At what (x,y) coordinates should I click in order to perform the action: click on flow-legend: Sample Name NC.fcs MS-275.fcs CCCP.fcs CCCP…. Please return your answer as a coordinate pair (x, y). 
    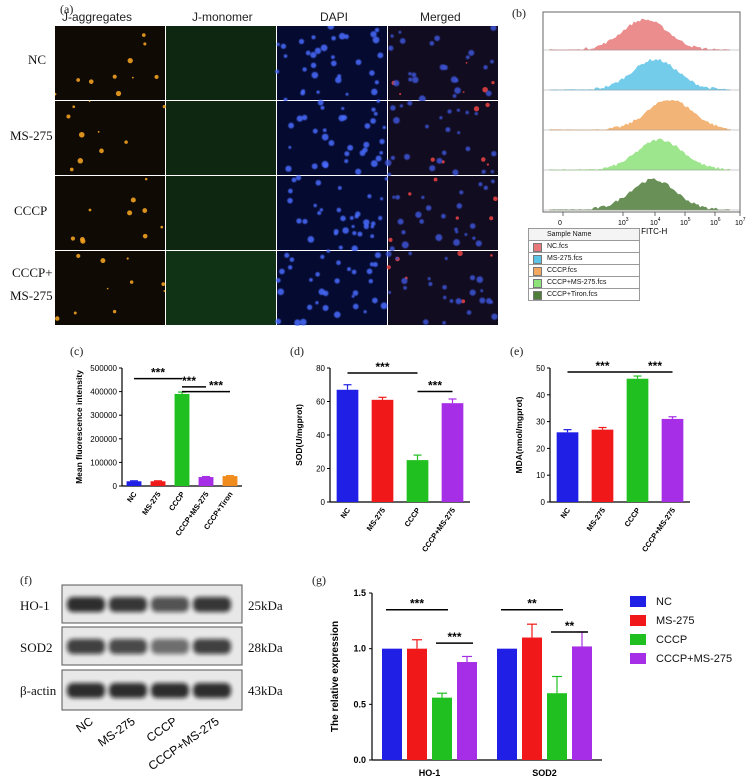
    Looking at the image, I should click on (584, 264).